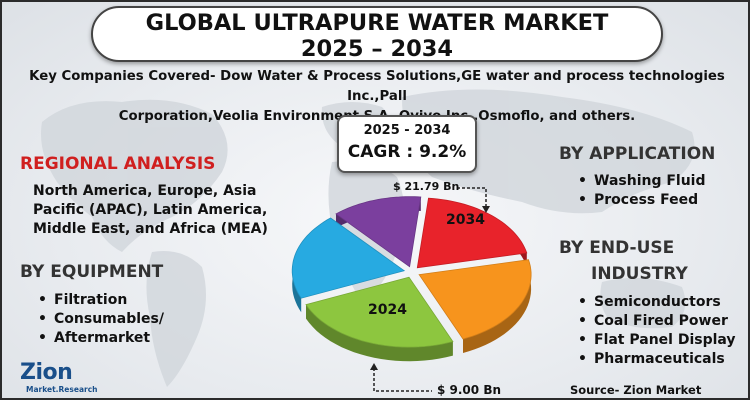 The image size is (750, 400). I want to click on equipment-item: Consumables/, so click(136, 319).